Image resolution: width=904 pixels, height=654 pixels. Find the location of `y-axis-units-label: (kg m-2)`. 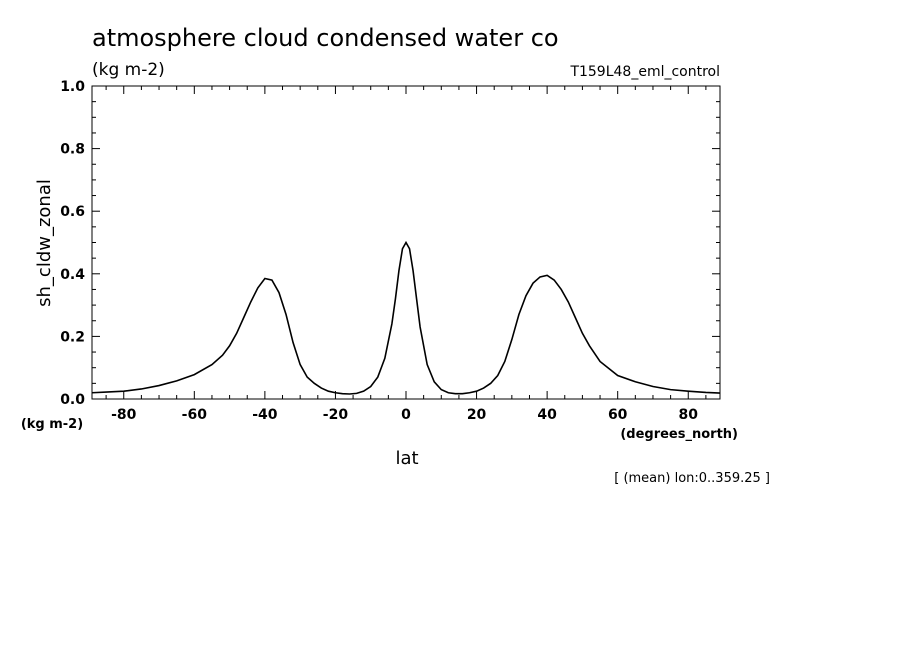

y-axis-units-label: (kg m-2) is located at coordinates (52, 424).